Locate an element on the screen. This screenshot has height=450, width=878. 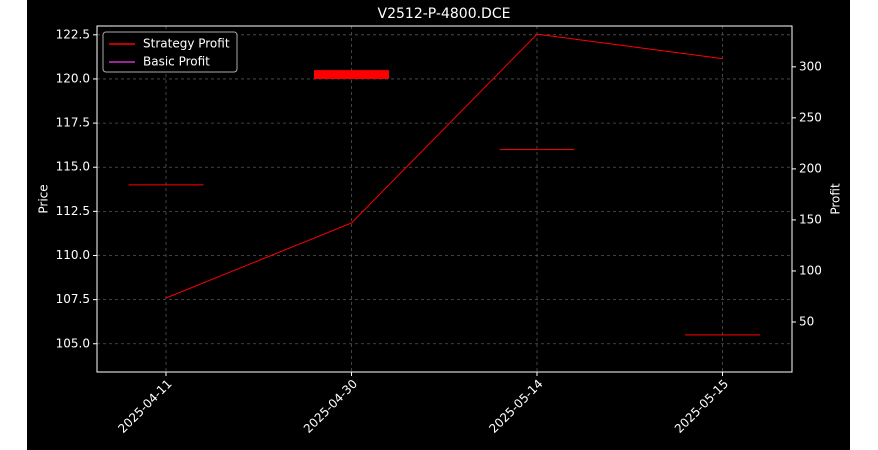
y2-tick-label: 250 is located at coordinates (810, 117).